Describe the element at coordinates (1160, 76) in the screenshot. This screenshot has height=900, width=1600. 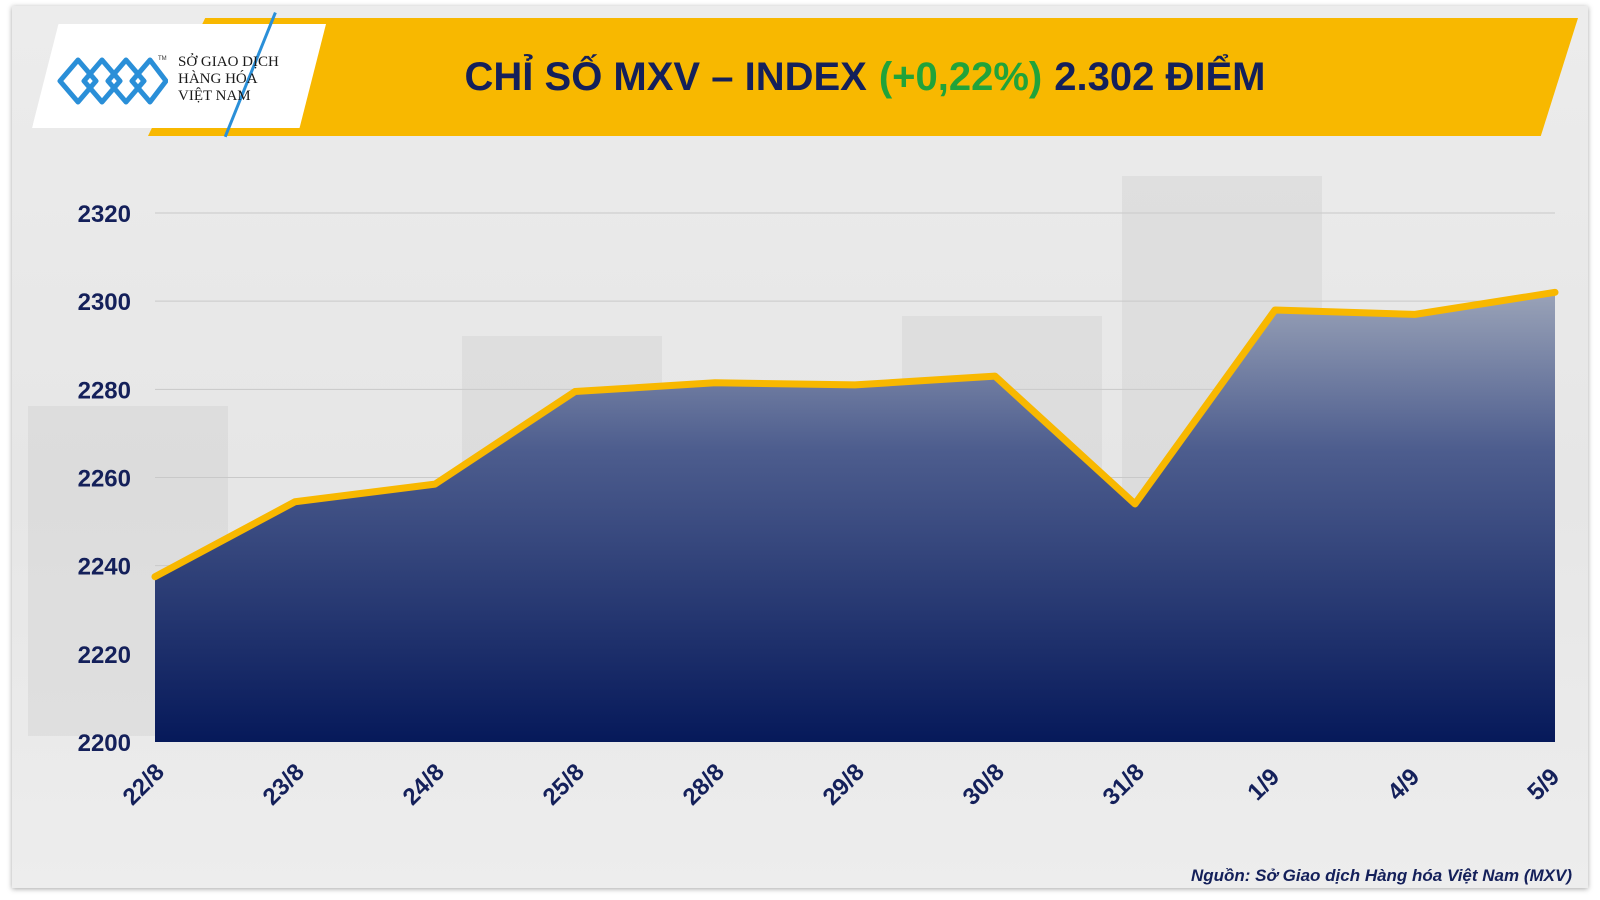
I see `title-value: 2.302 ĐIỂM` at that location.